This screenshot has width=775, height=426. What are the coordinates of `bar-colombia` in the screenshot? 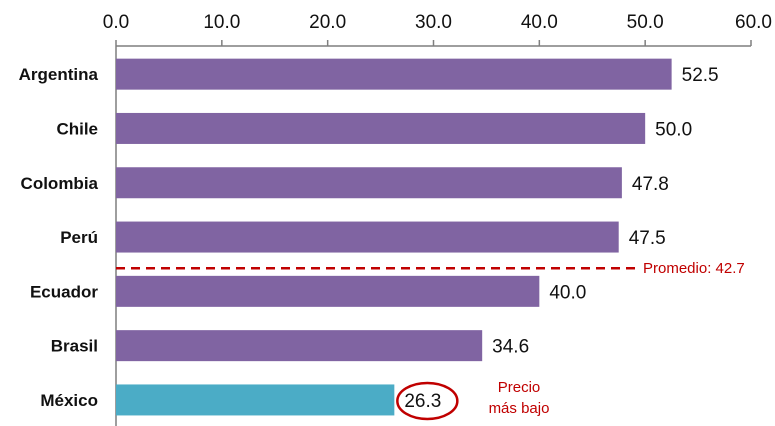 It's located at (369, 183).